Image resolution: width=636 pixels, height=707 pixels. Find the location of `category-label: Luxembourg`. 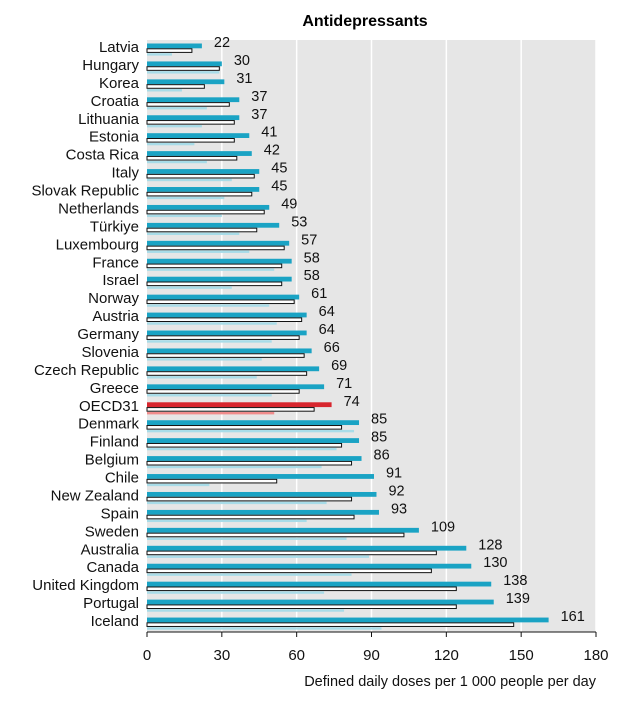

category-label: Luxembourg is located at coordinates (97, 244).